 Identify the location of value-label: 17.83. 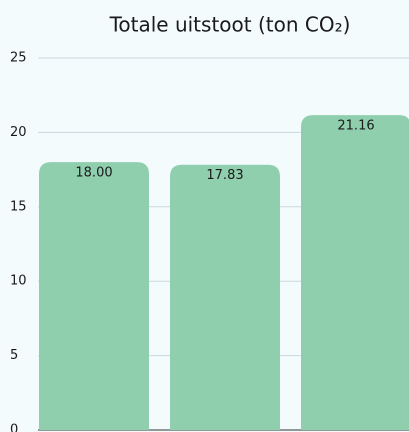
(224, 175).